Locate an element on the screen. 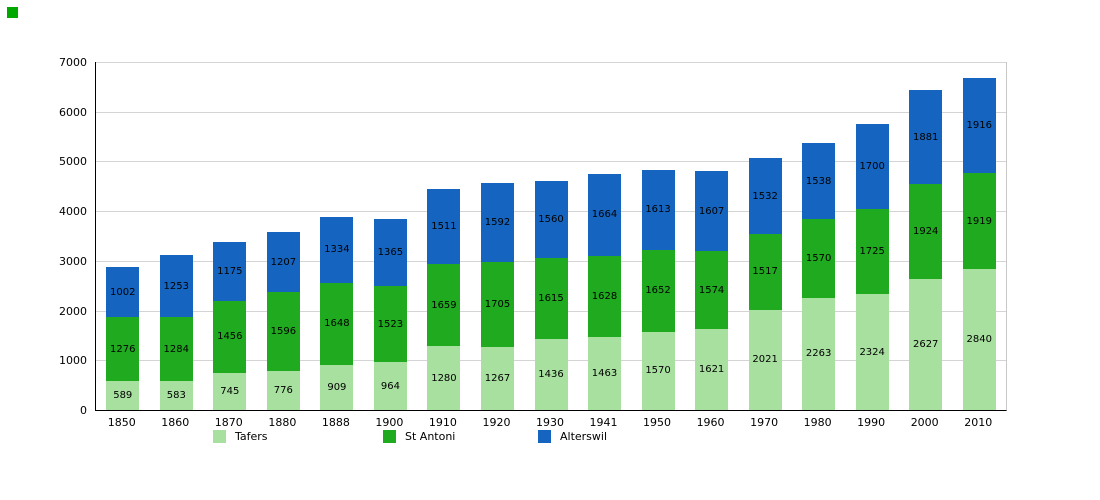  x-tick-label: 1850 is located at coordinates (121, 422).